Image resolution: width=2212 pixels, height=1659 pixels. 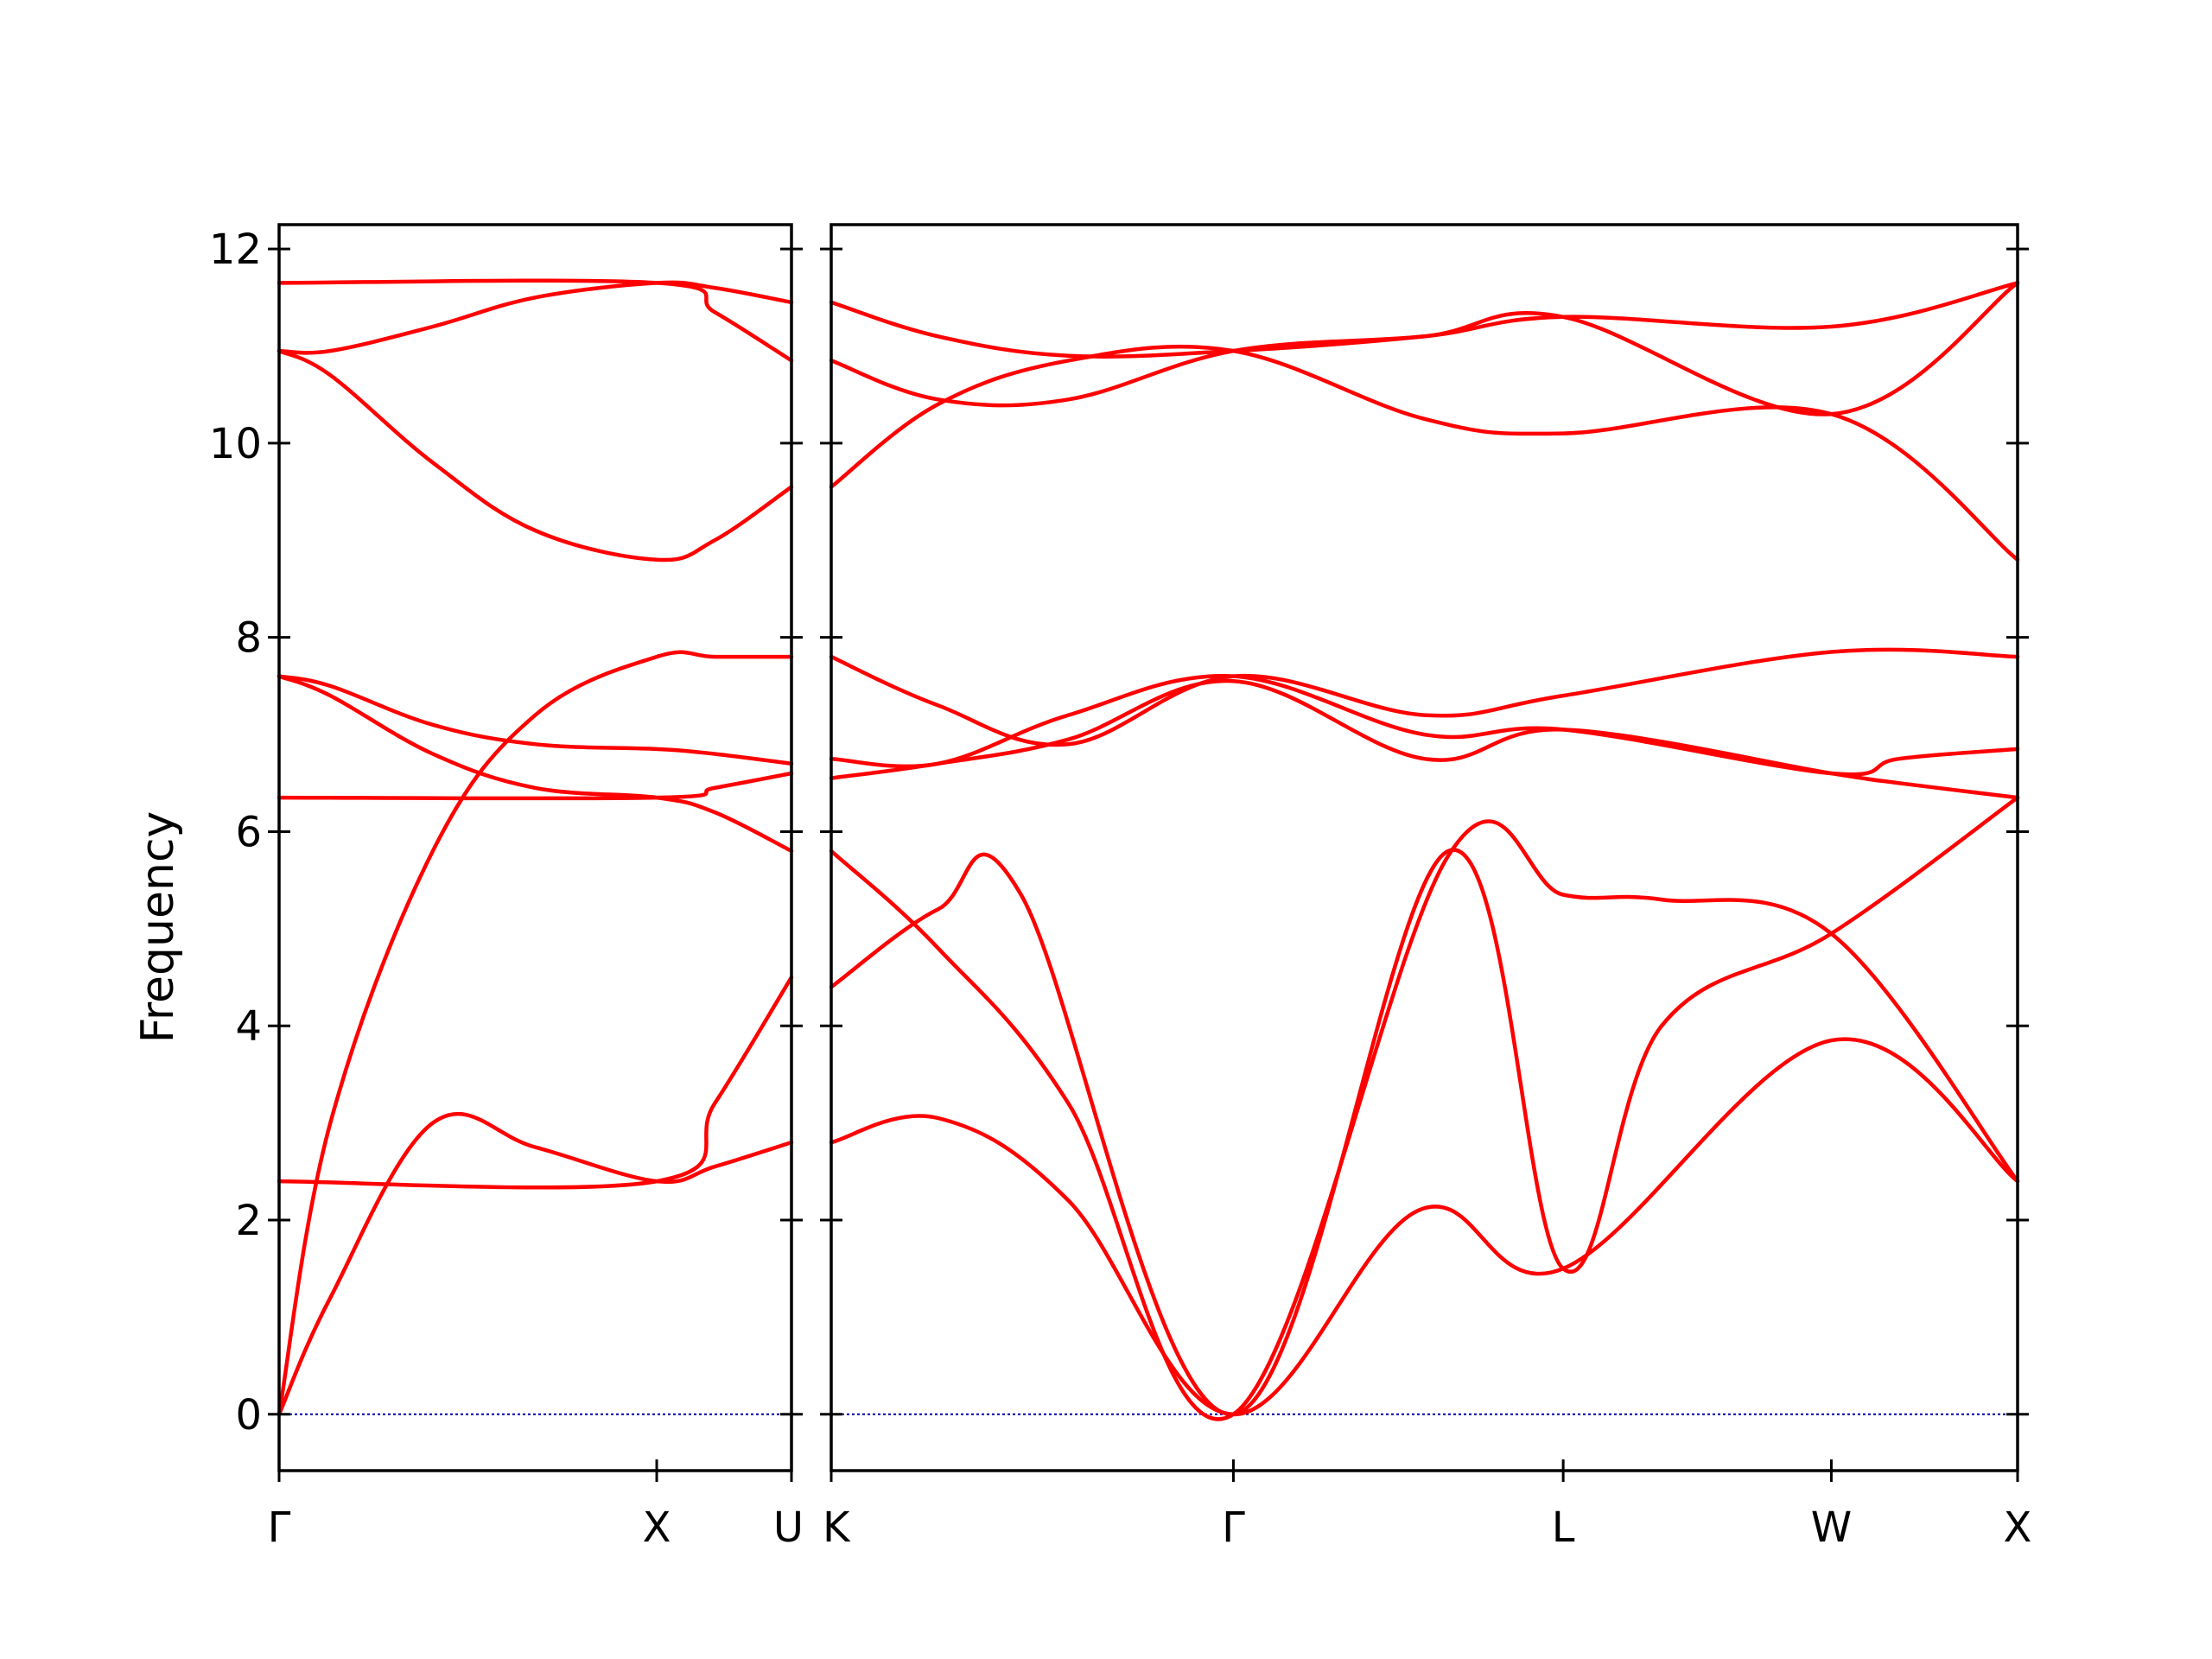 What do you see at coordinates (788, 1527) in the screenshot?
I see `x-tick-label: U` at bounding box center [788, 1527].